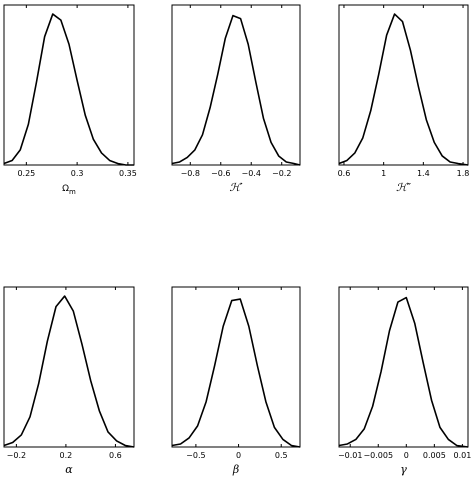 Image resolution: width=474 pixels, height=477 pixels. What do you see at coordinates (383, 173) in the screenshot?
I see `x-tick-label-h-double-prime: 1` at bounding box center [383, 173].